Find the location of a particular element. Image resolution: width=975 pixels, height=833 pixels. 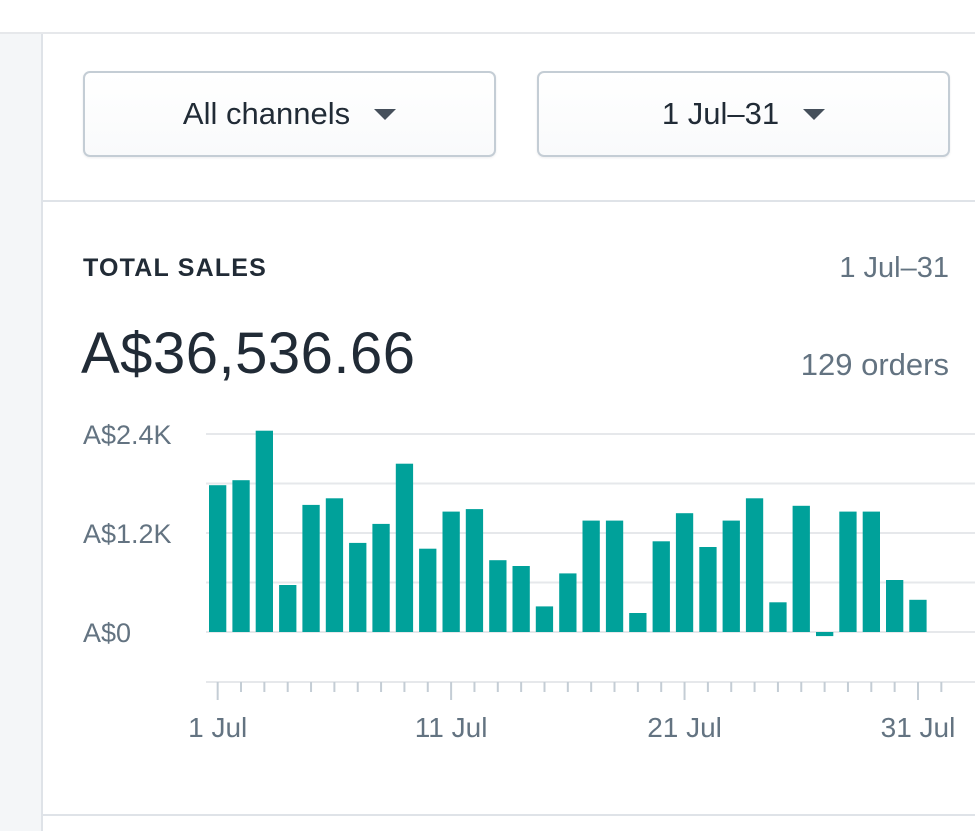

card-title: TOTAL SALES is located at coordinates (175, 268).